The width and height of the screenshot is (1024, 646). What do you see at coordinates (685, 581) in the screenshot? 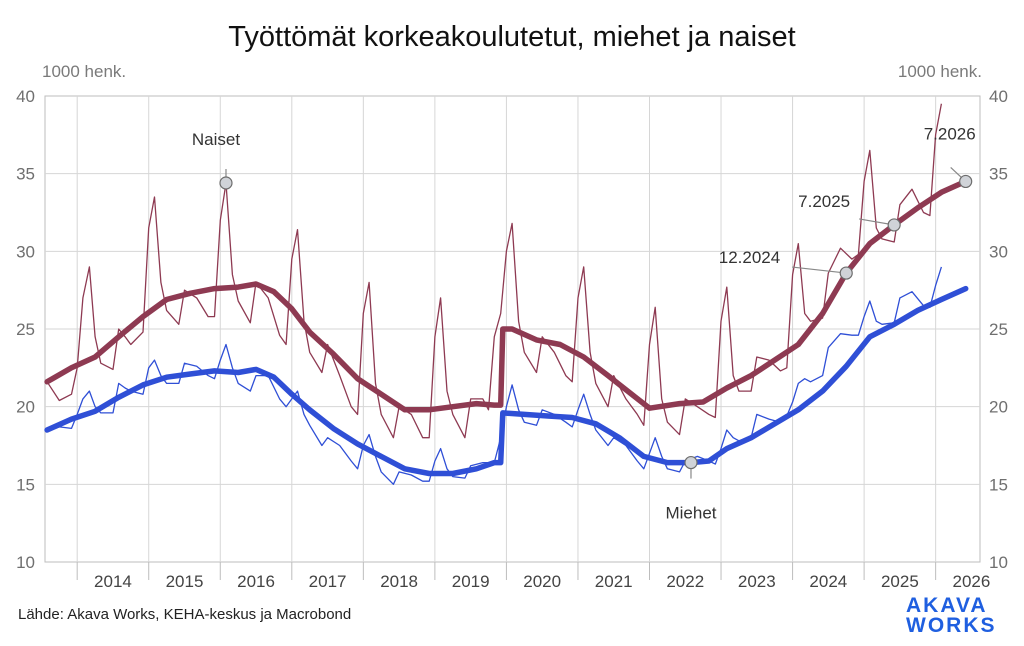
I see `x-tick-label: 2022` at bounding box center [685, 581].